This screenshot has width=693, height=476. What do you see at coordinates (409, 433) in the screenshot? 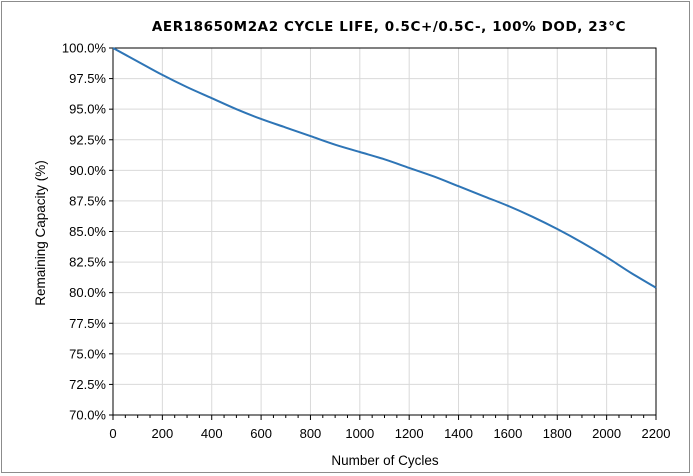
I see `x-tick-label: 1200` at bounding box center [409, 433].